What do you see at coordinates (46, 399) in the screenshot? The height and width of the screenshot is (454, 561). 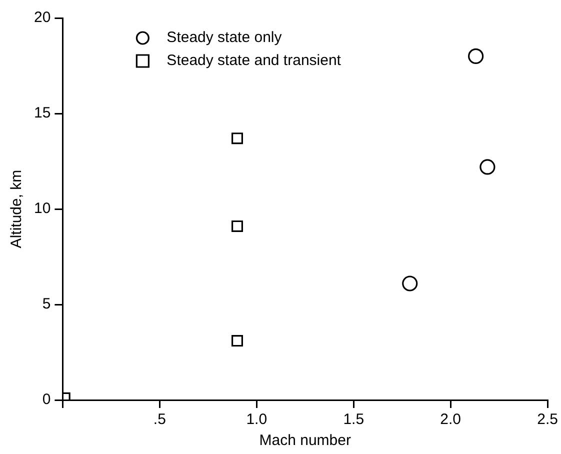 I see `y-tick-label: 0` at bounding box center [46, 399].